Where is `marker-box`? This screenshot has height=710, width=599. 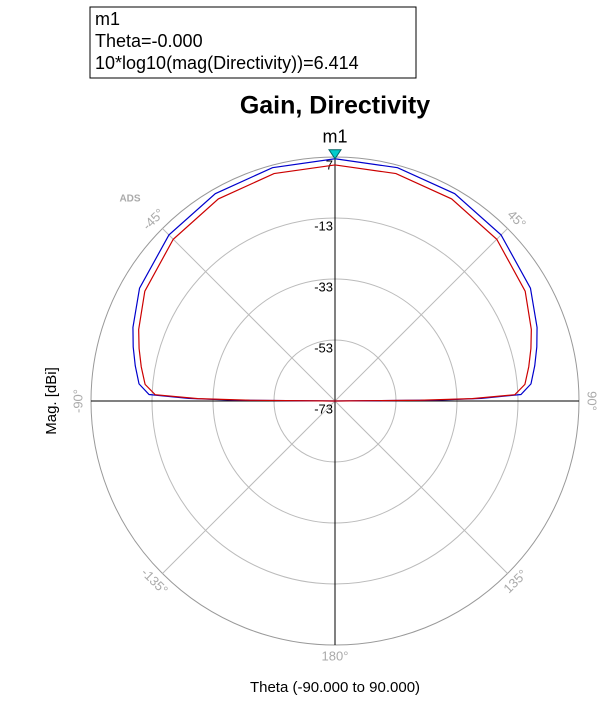 marker-box is located at coordinates (253, 42).